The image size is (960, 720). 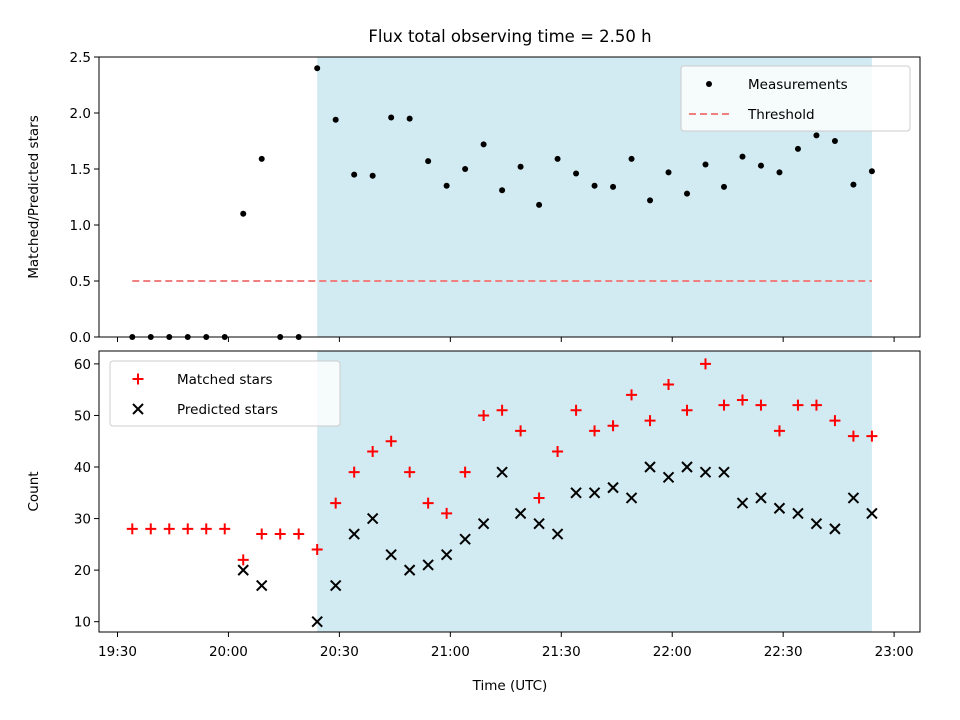 I want to click on y-tick-label: 40, so click(x=82, y=468).